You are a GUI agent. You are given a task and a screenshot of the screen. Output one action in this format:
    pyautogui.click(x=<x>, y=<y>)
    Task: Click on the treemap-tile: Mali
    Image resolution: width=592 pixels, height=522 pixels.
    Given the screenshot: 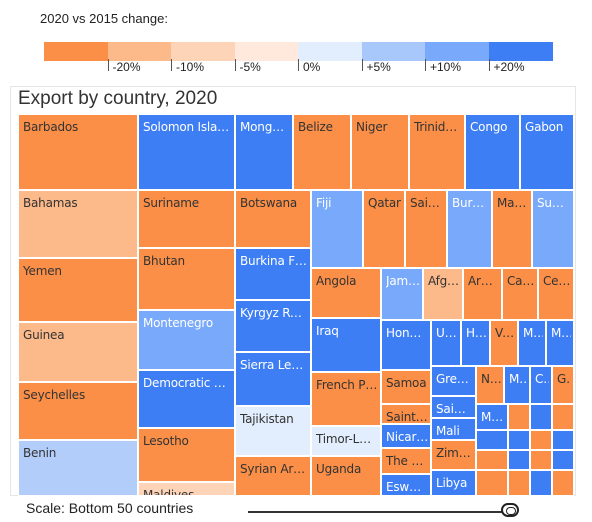 What is the action you would take?
    pyautogui.click(x=453, y=429)
    